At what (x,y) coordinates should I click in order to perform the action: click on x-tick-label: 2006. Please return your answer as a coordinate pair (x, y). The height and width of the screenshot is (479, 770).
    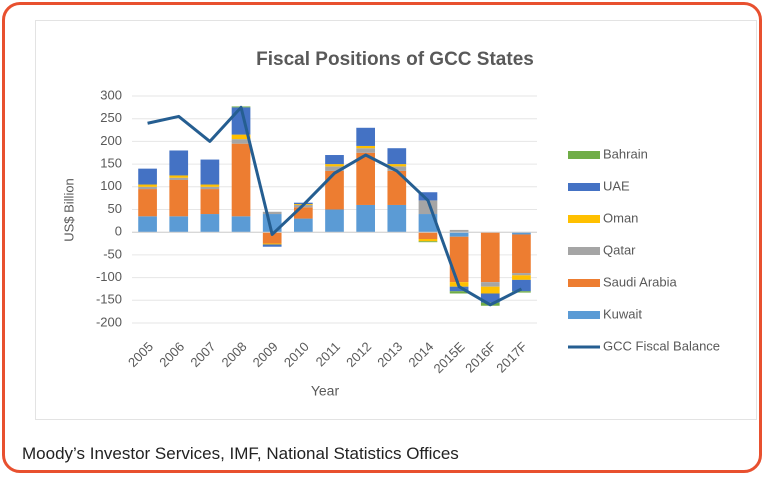
    Looking at the image, I should click on (171, 354).